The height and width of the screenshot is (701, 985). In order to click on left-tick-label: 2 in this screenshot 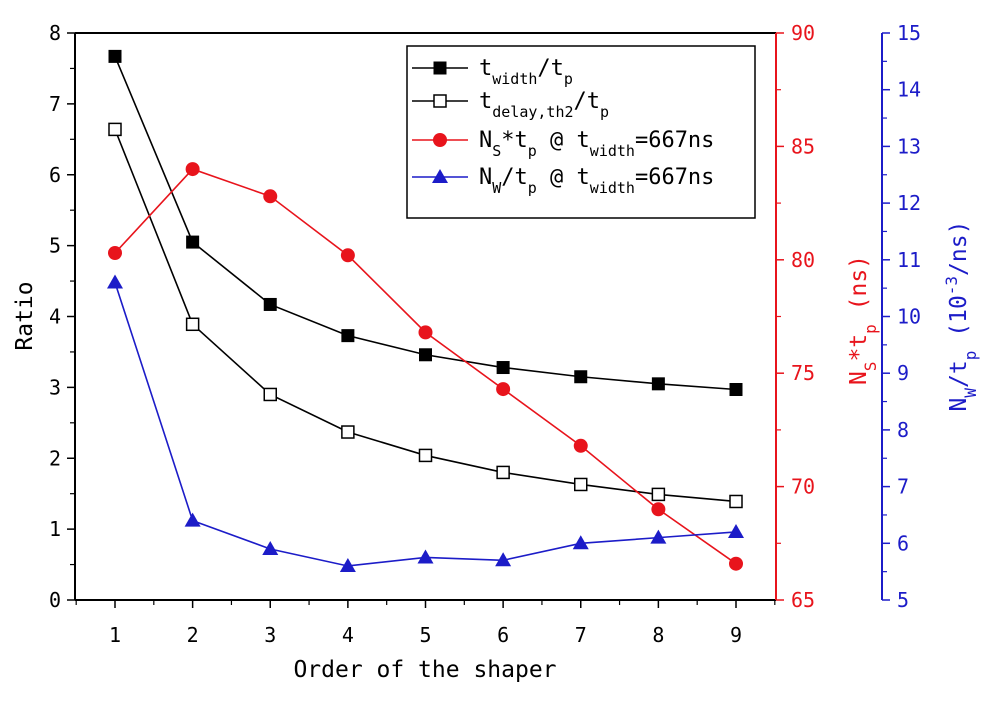, I will do `click(55, 458)`.